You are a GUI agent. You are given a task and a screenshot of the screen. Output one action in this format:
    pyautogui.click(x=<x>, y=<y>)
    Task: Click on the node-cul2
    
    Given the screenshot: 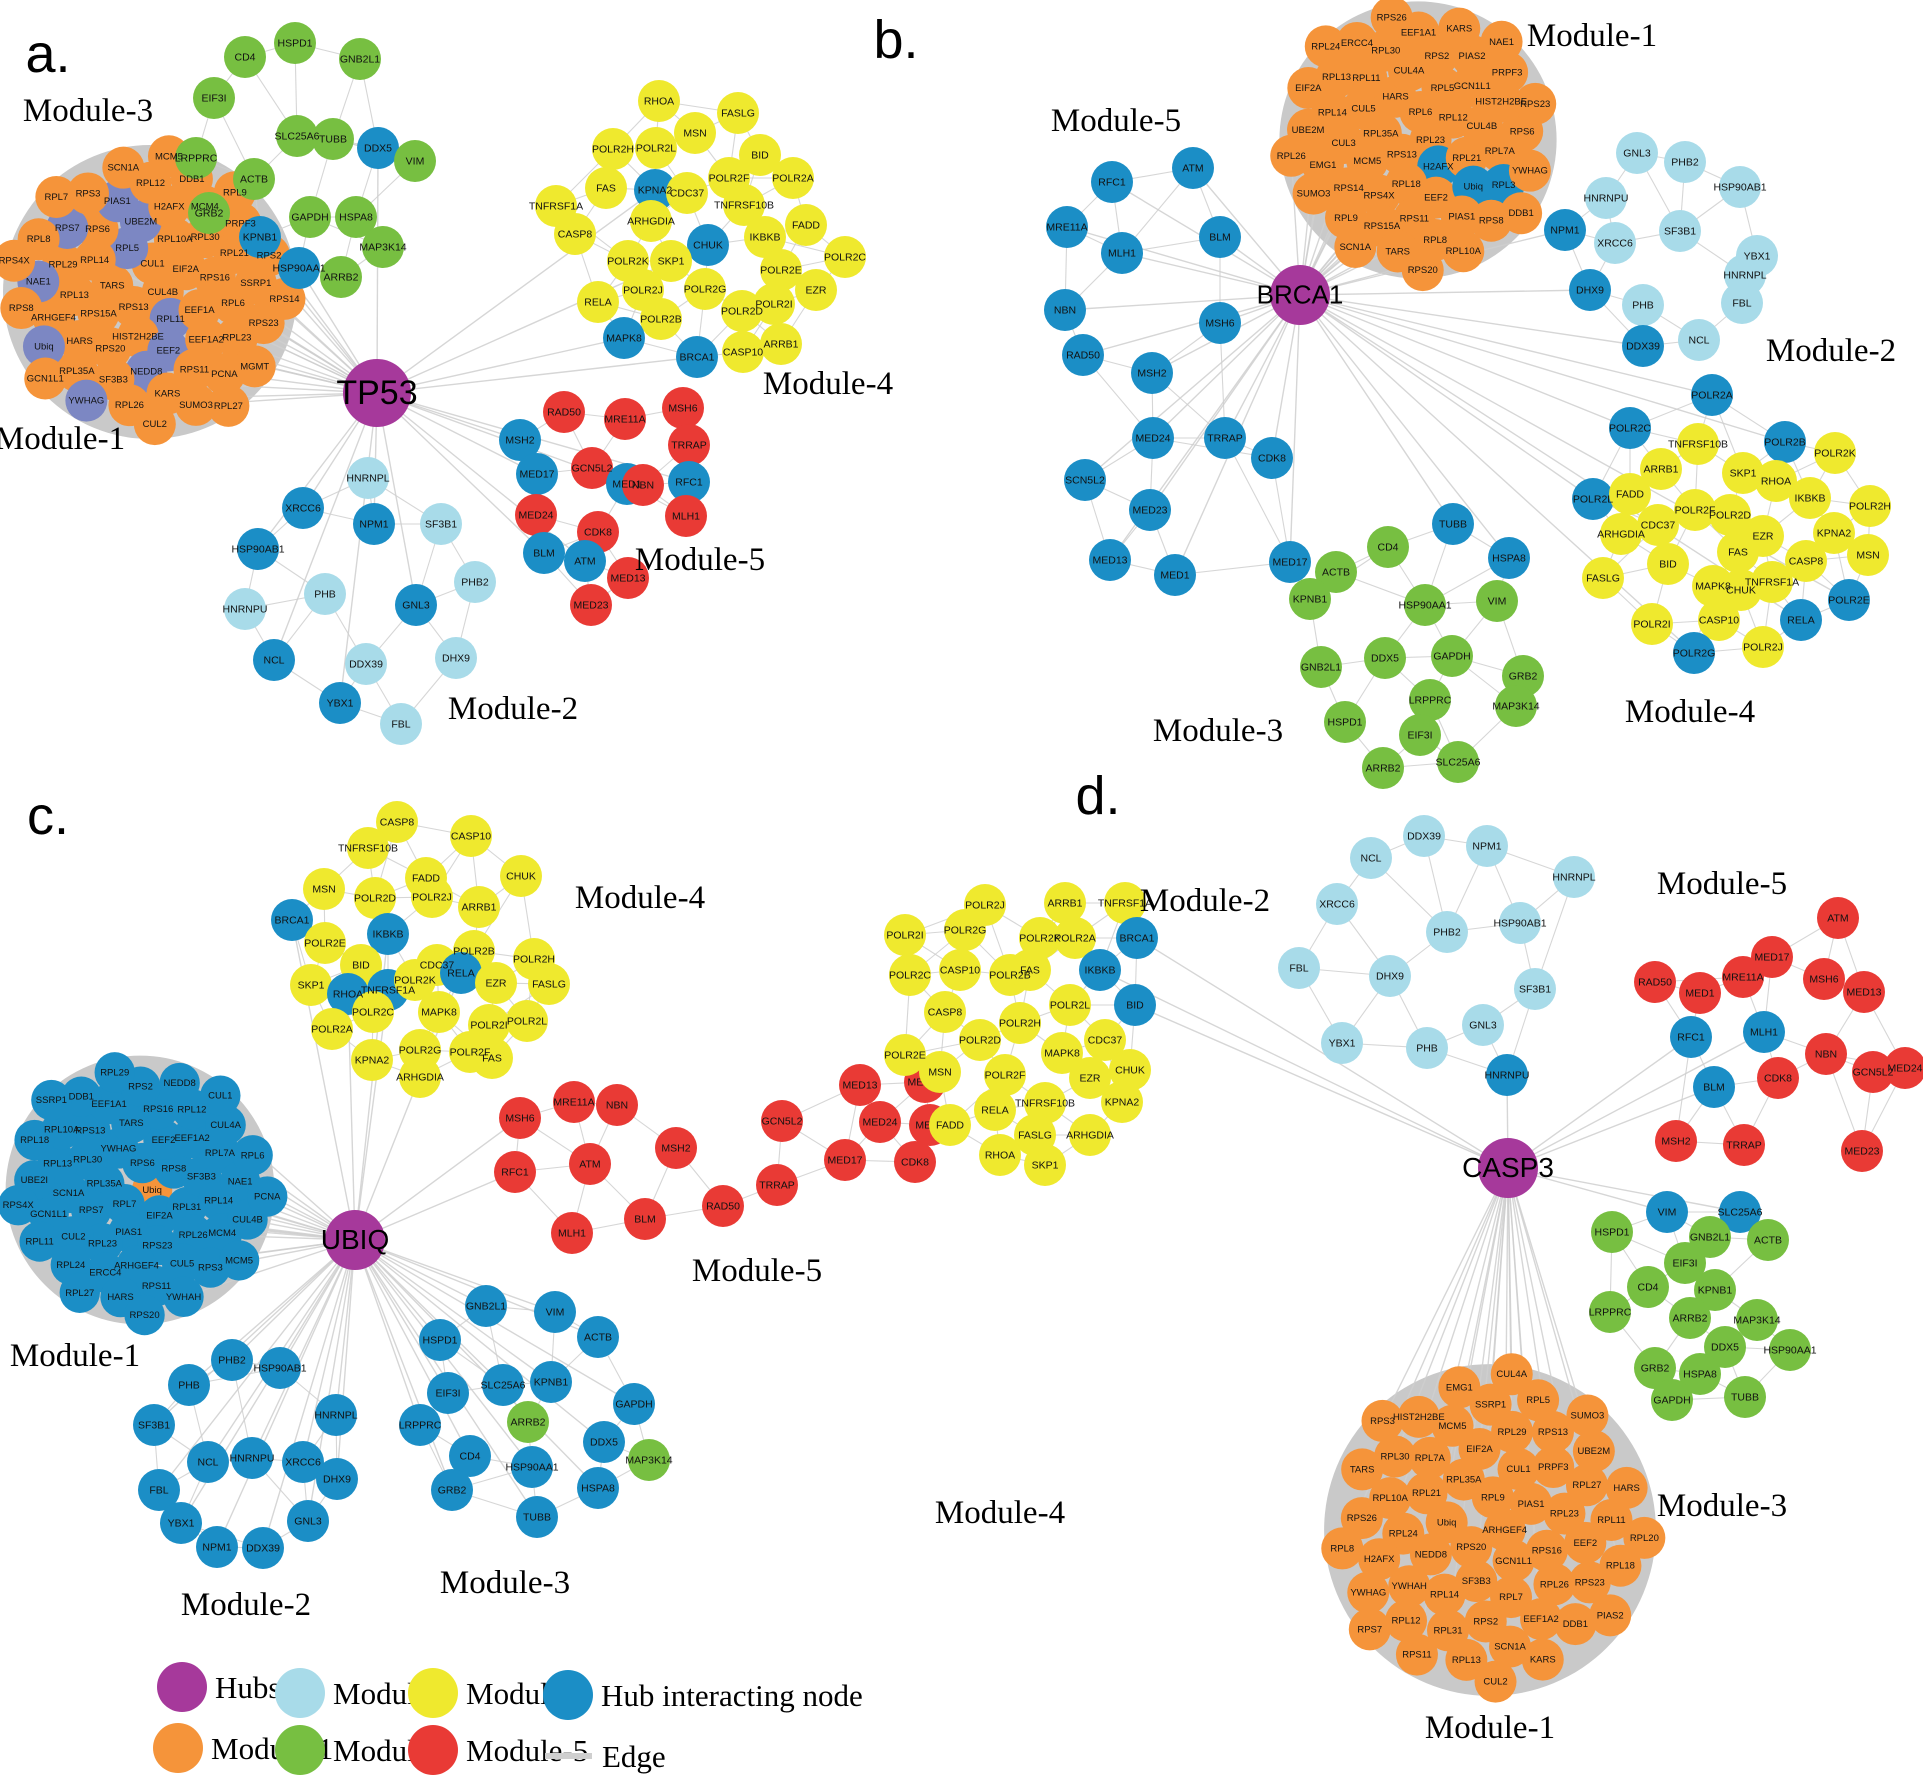 What is the action you would take?
    pyautogui.click(x=1495, y=1681)
    